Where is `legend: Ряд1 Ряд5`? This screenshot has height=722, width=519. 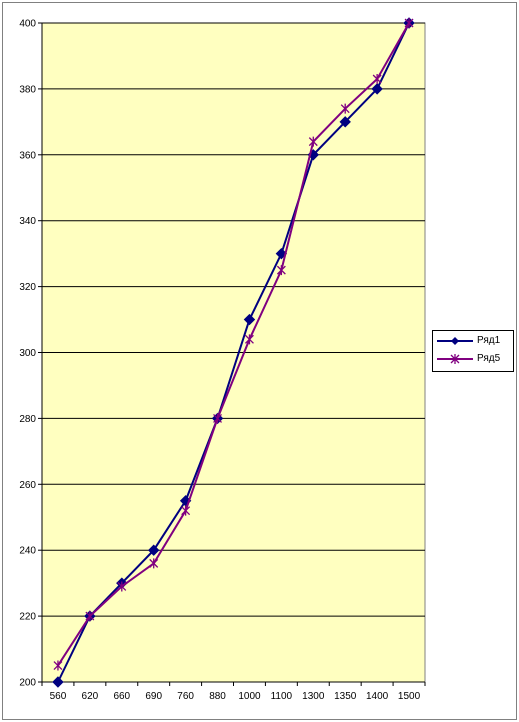
legend: Ряд1 Ряд5 is located at coordinates (473, 351).